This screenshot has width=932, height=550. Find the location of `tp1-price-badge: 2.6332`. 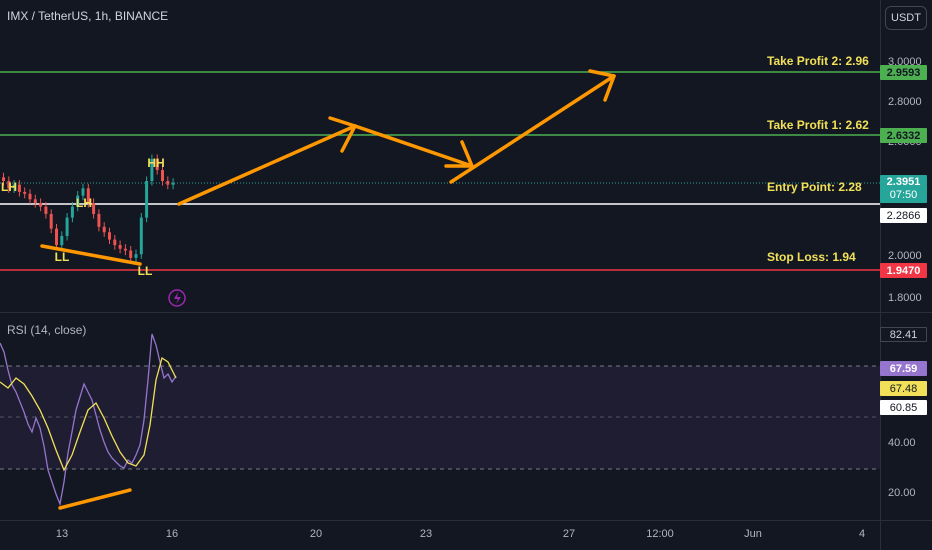

tp1-price-badge: 2.6332 is located at coordinates (903, 135).